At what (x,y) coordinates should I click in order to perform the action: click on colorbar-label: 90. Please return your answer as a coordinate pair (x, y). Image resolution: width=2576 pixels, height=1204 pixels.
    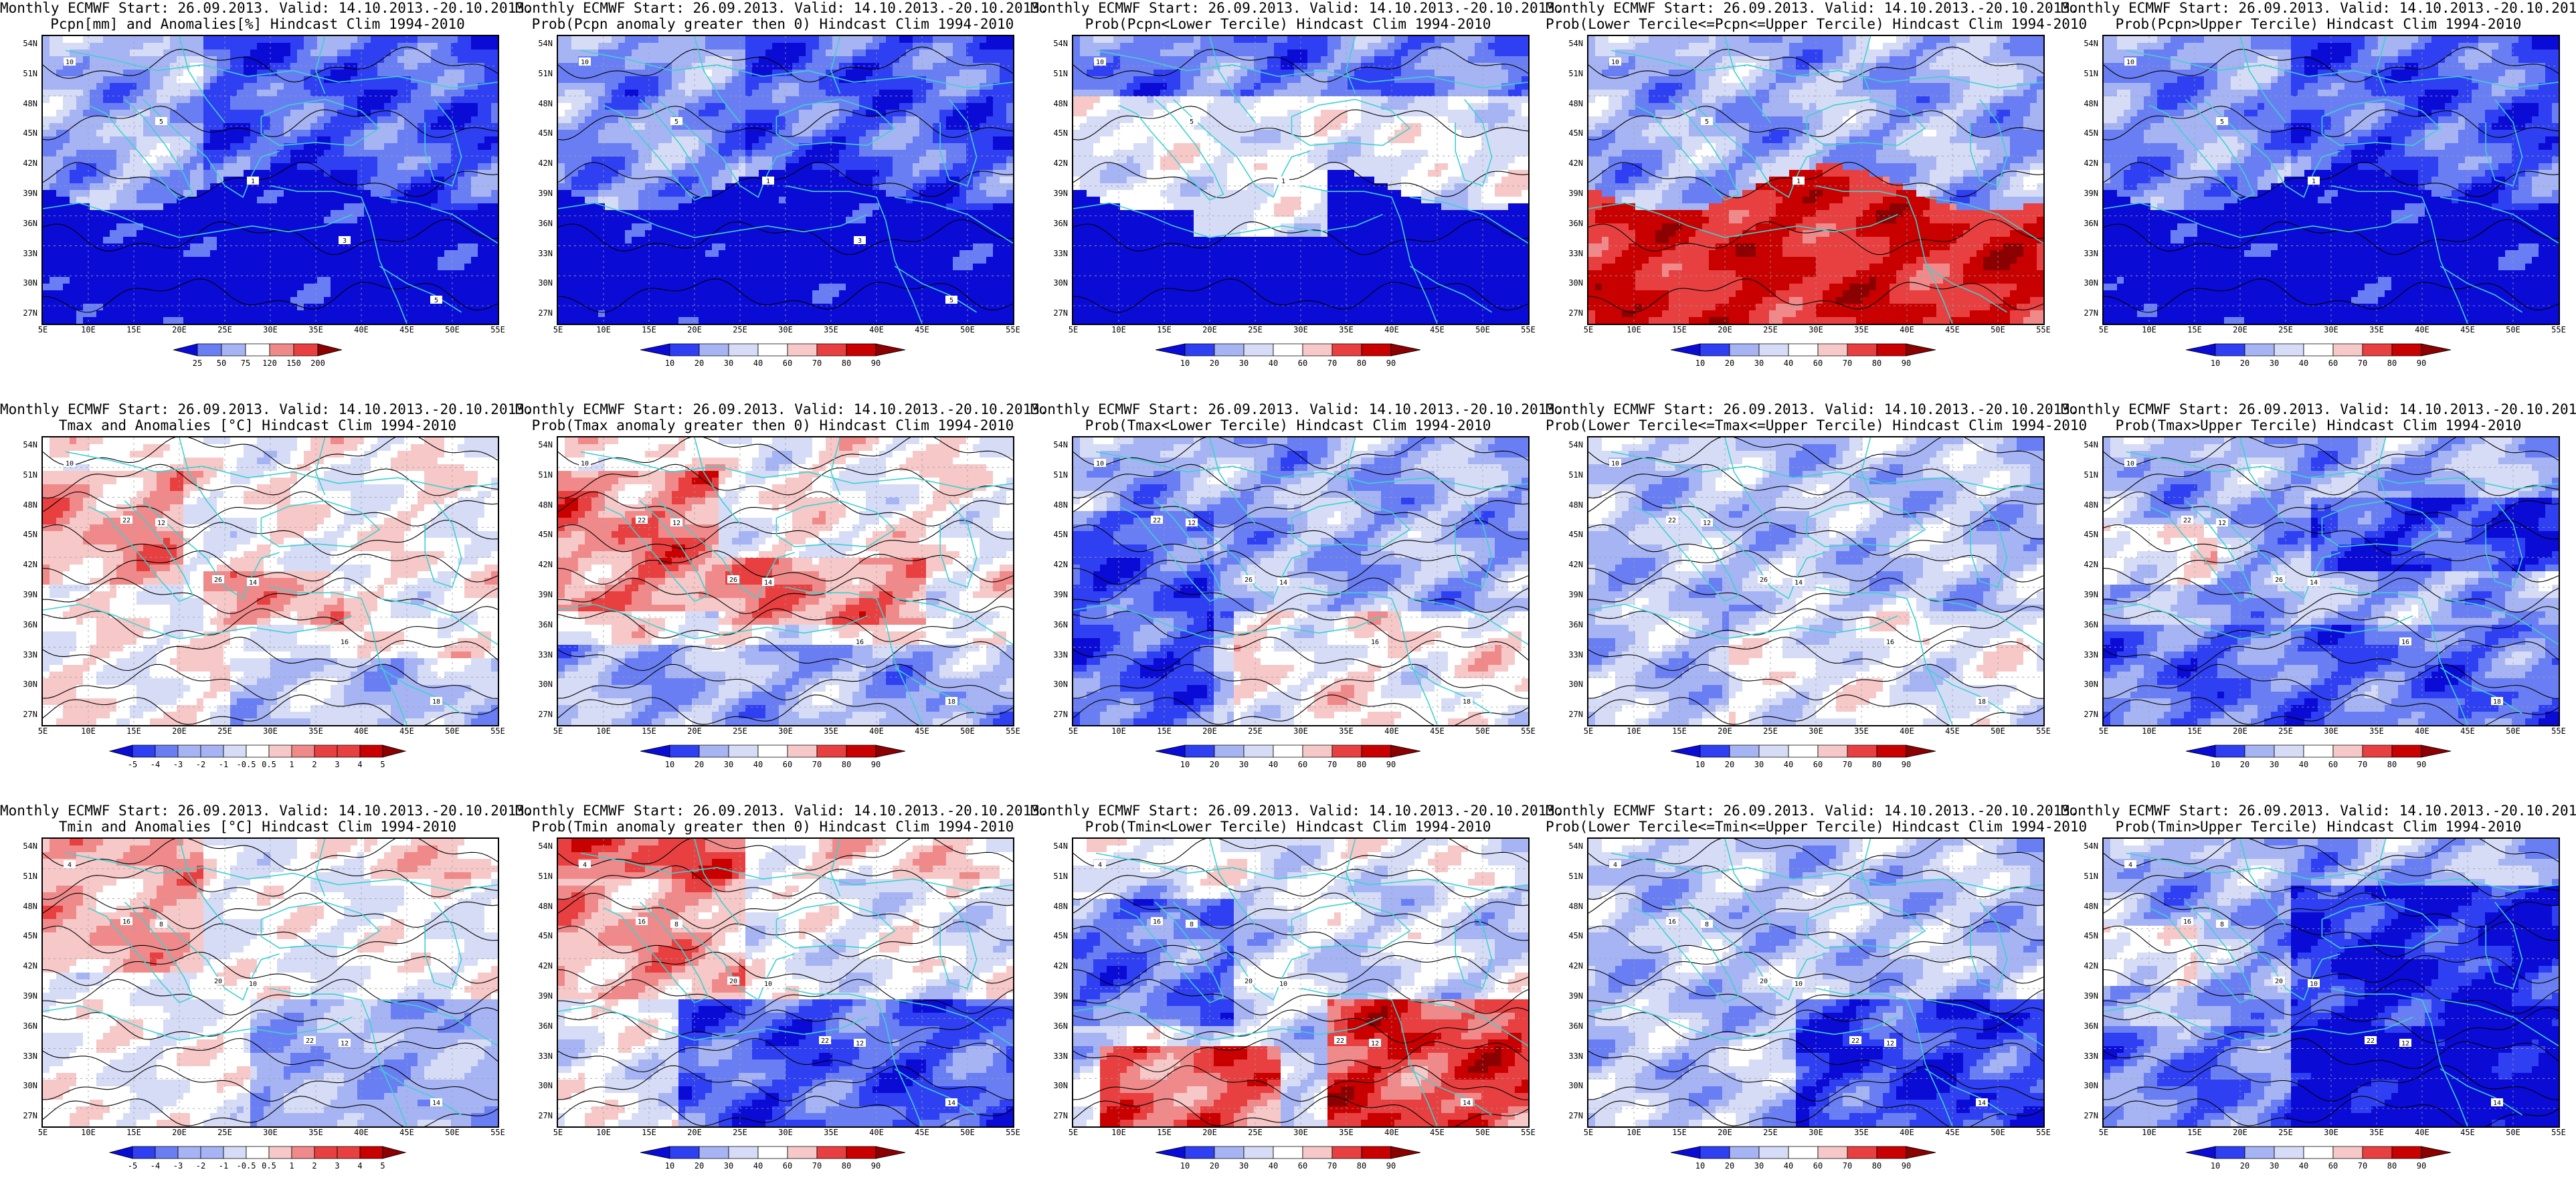
    Looking at the image, I should click on (1391, 764).